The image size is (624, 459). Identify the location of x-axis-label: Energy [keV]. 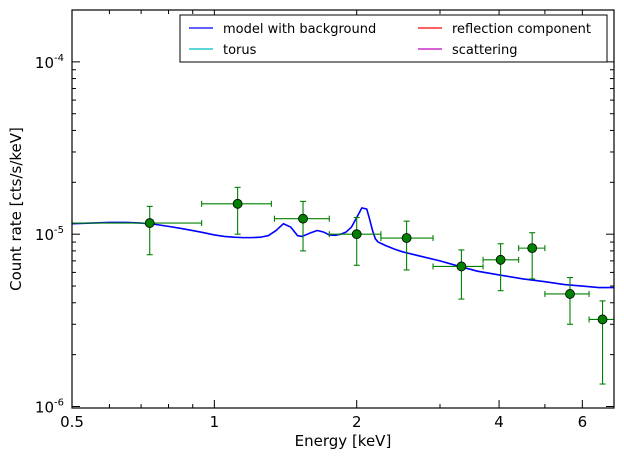
(343, 441).